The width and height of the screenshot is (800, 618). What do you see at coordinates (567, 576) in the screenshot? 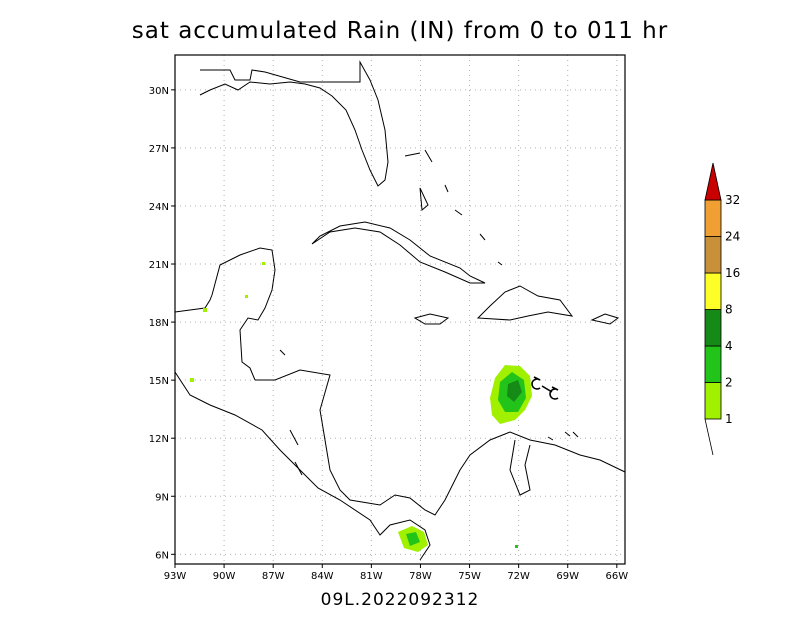
I see `lon-tick-label: 69W` at bounding box center [567, 576].